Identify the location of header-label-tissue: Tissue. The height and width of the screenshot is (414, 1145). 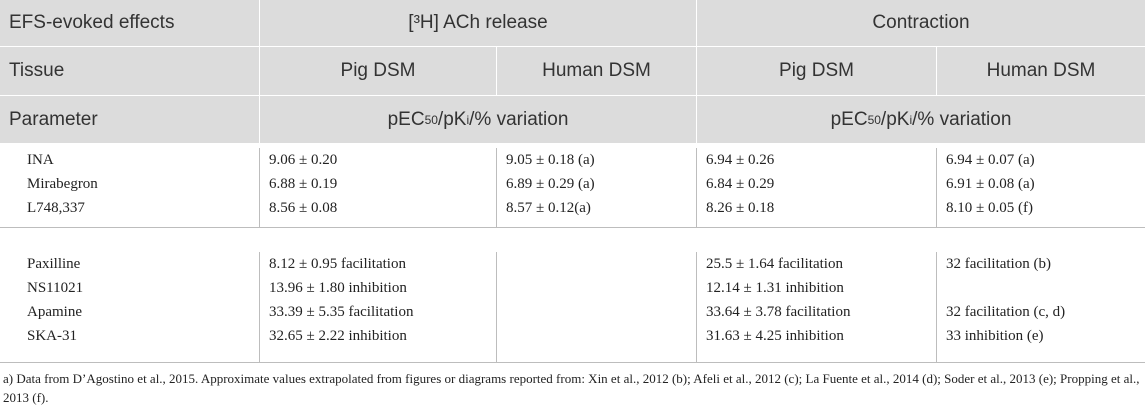
(130, 71).